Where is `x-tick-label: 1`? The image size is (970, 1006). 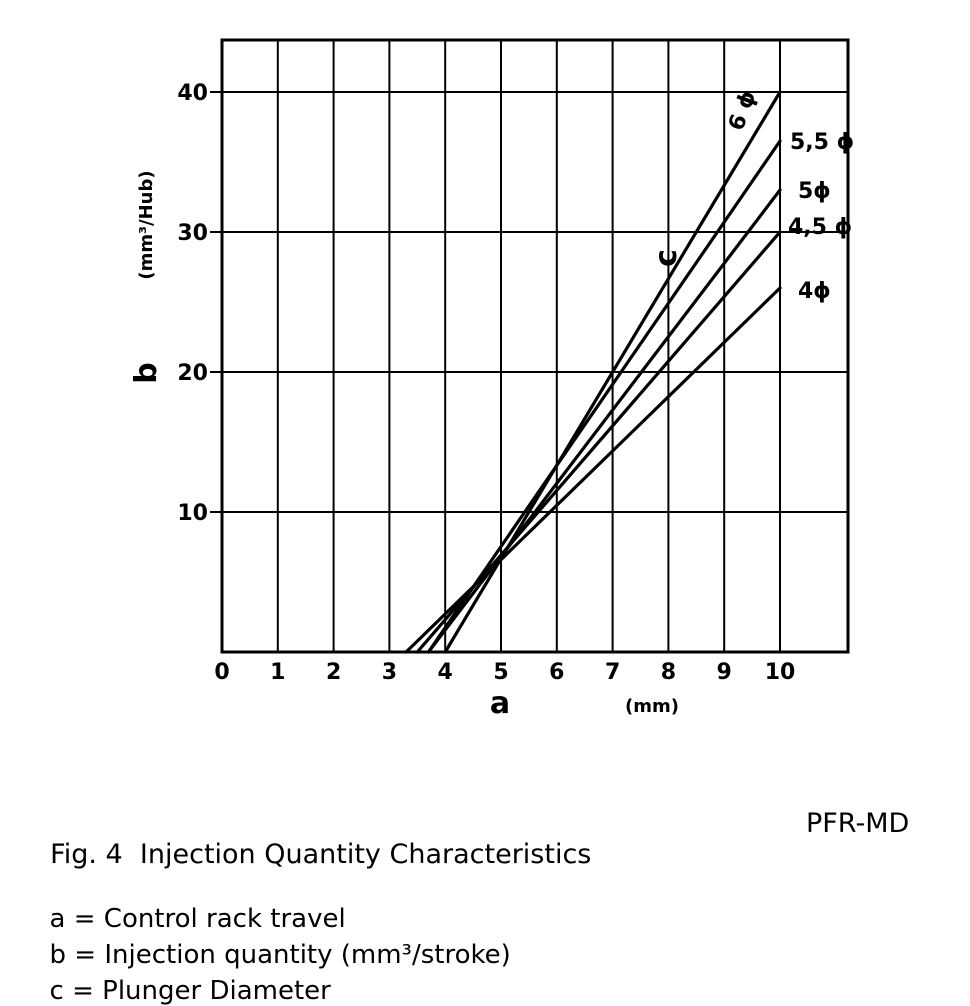
x-tick-label: 1 is located at coordinates (277, 672).